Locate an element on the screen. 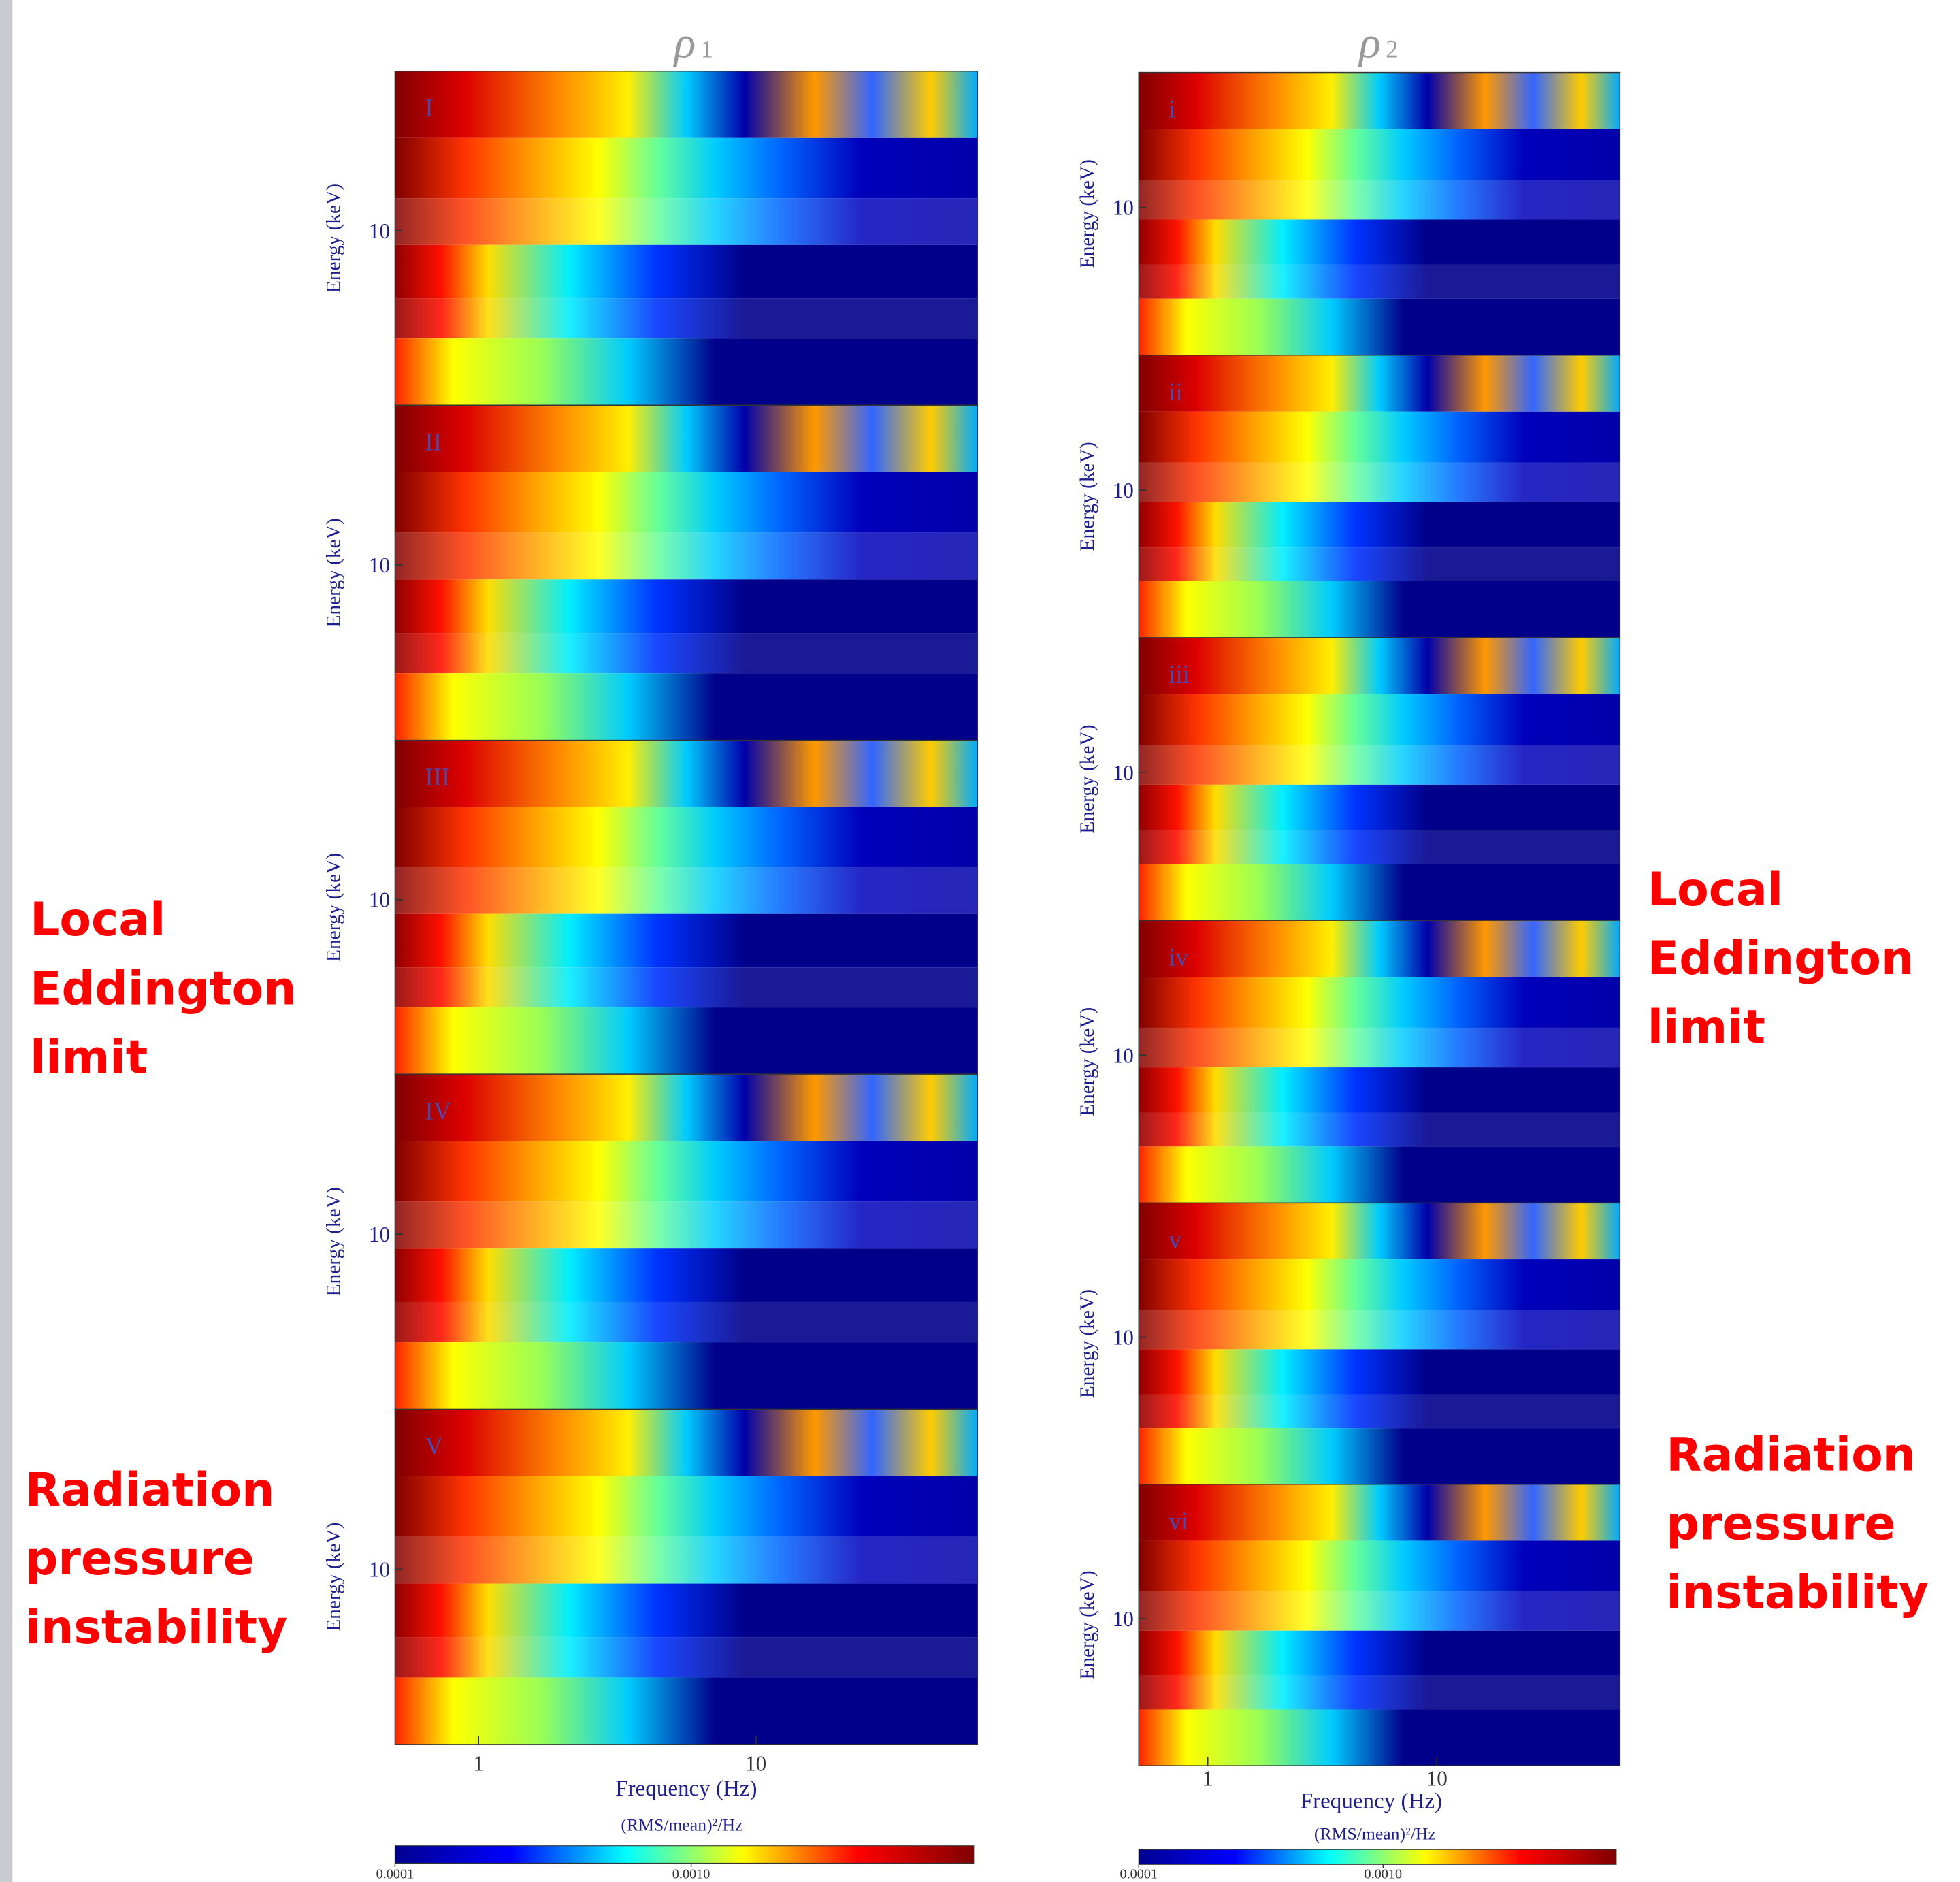 The image size is (1960, 1882). panel-label: iii is located at coordinates (1180, 674).